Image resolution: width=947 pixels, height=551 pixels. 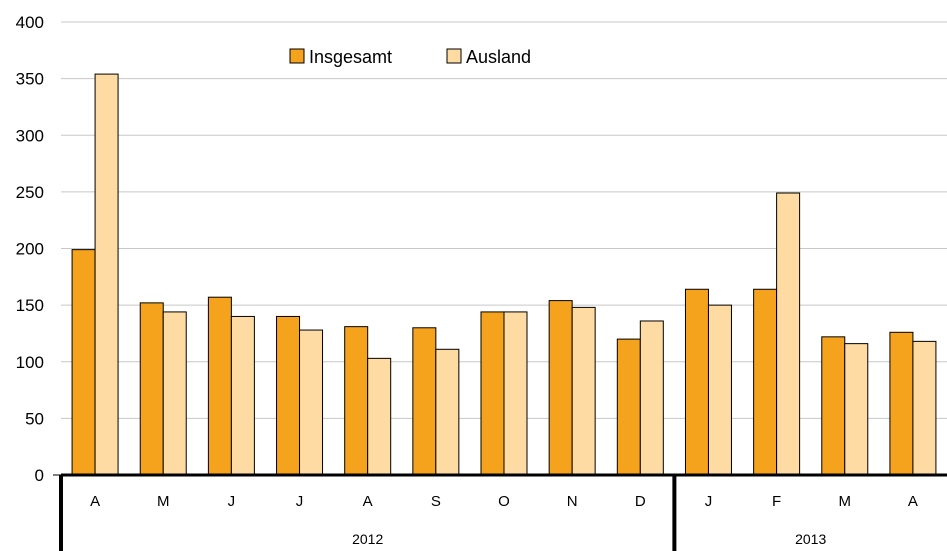 What do you see at coordinates (810, 539) in the screenshot?
I see `x-group-label: 2013` at bounding box center [810, 539].